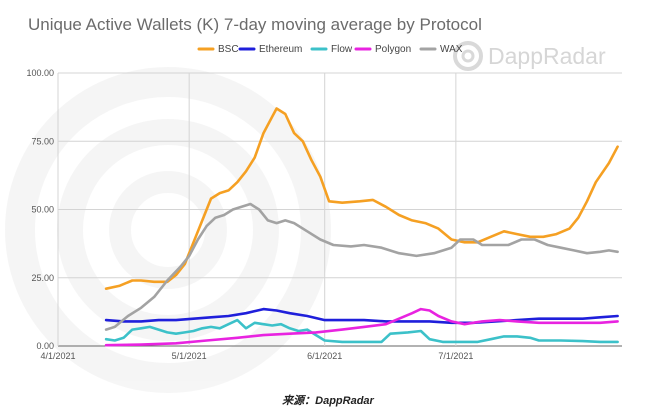  I want to click on x-axis-ticks: 4/1/2021 5/1/2021 6/1/2021 7/1/2021, so click(256, 356).